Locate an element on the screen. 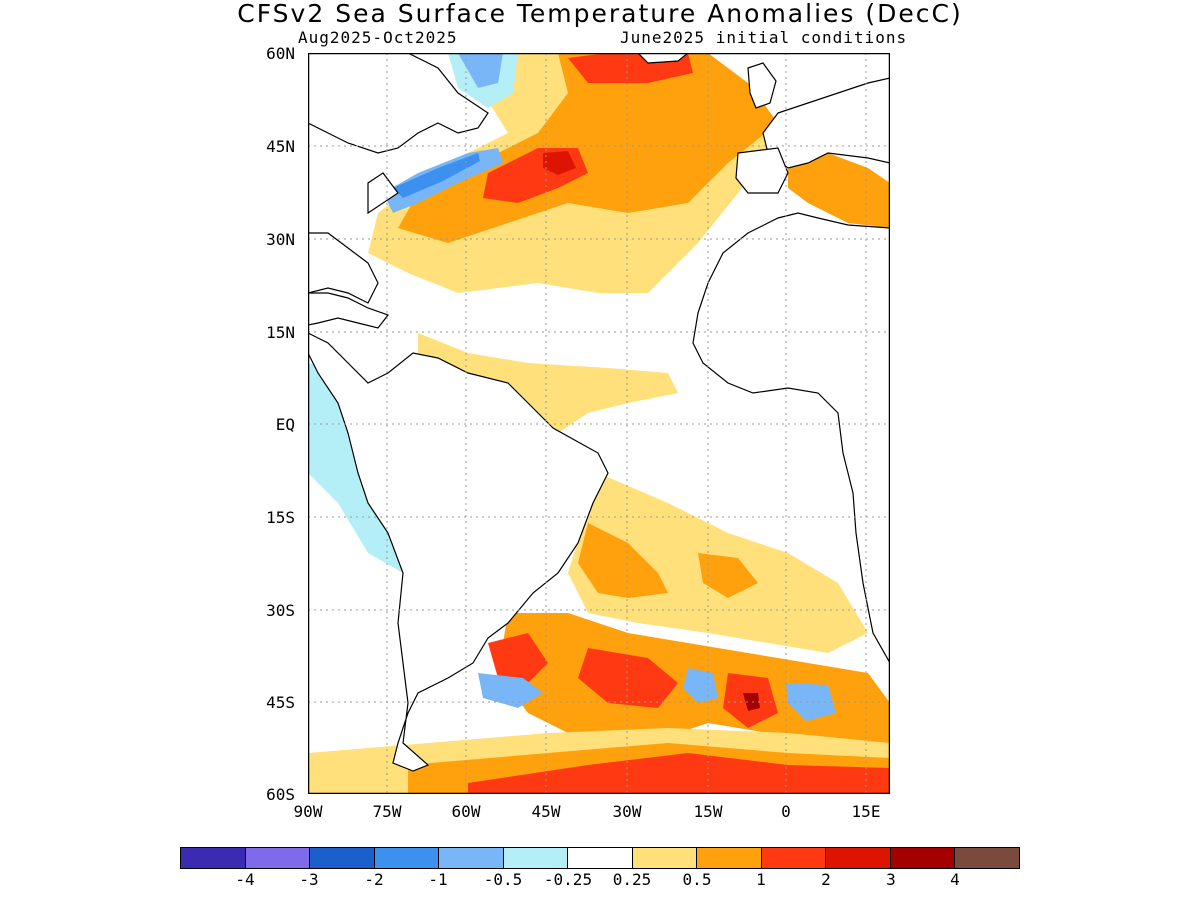 The width and height of the screenshot is (1200, 900). greenland-land is located at coordinates (663, 58).